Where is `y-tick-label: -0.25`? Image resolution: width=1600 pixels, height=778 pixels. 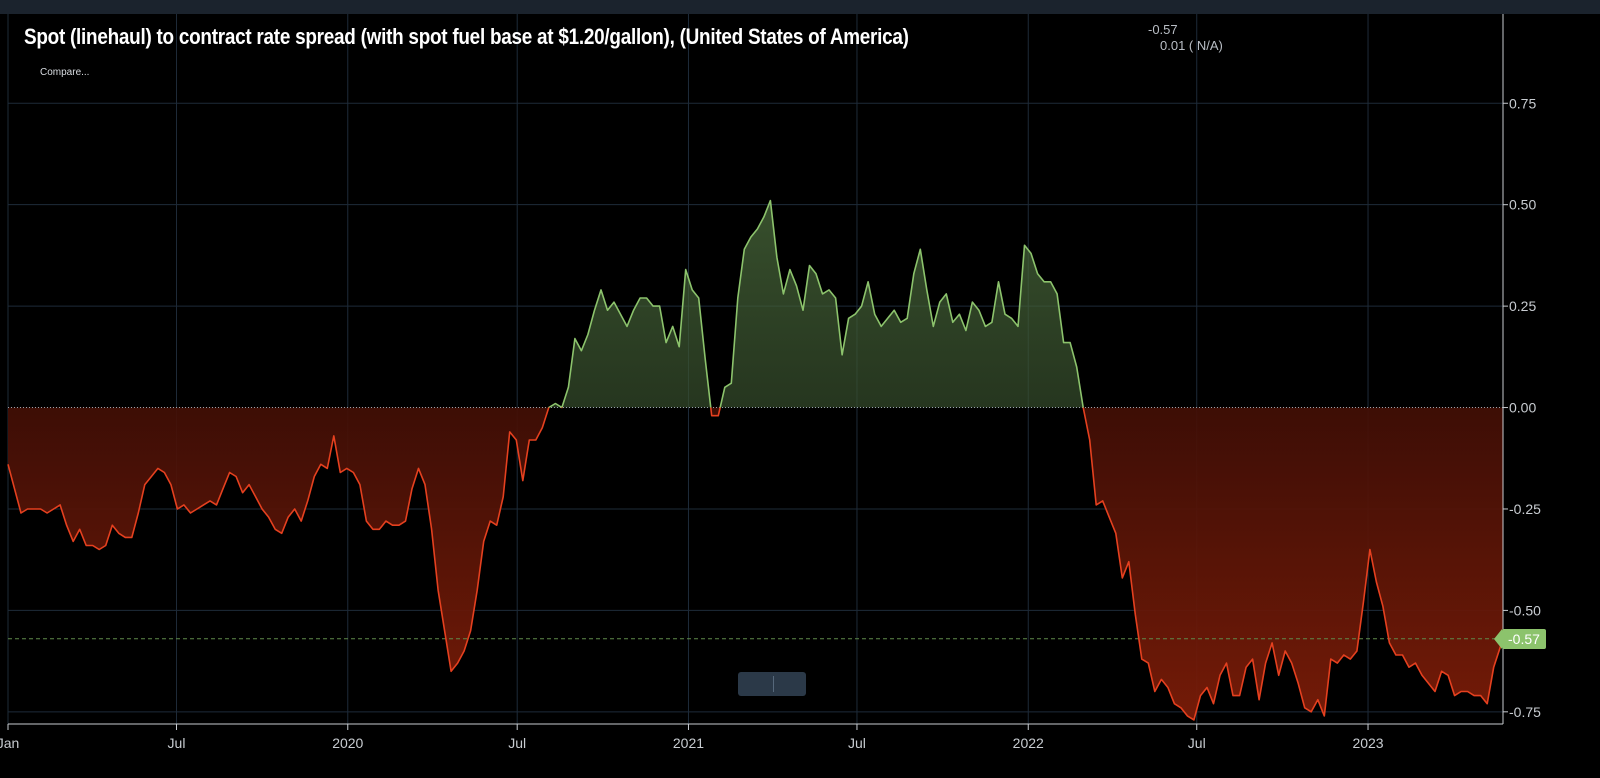 y-tick-label: -0.25 is located at coordinates (1525, 509).